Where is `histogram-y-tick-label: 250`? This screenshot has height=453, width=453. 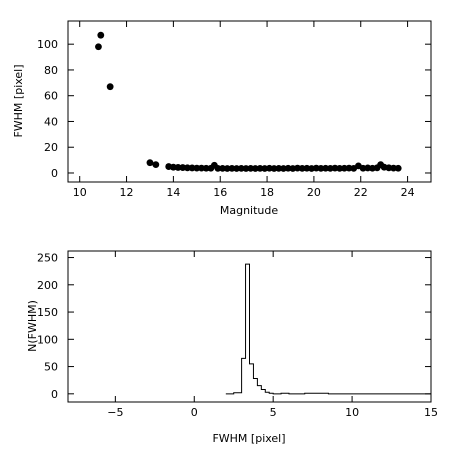
histogram-y-tick-label: 250 is located at coordinates (47, 258).